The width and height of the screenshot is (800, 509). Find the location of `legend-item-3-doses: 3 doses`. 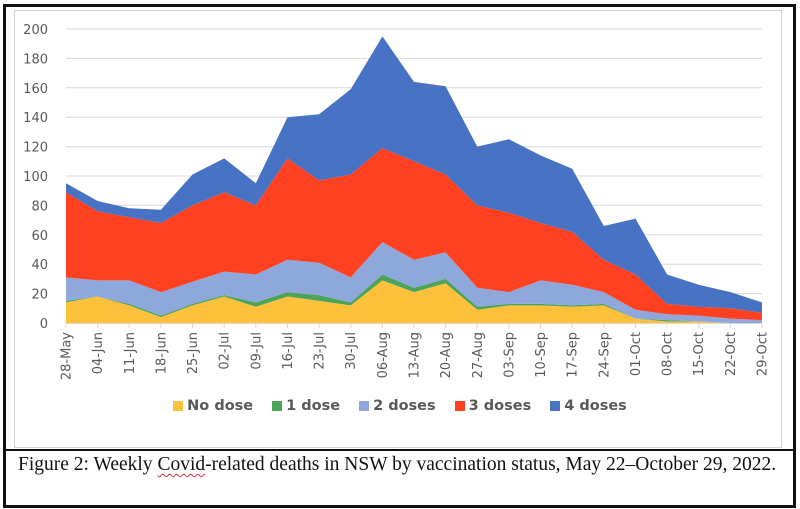

legend-item-3-doses: 3 doses is located at coordinates (493, 406).